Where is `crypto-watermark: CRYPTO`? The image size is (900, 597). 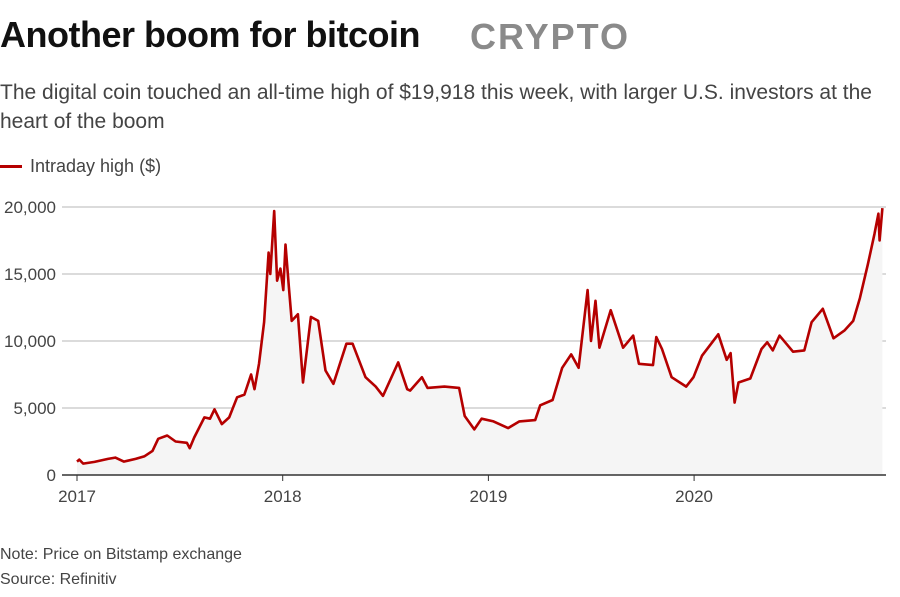
crypto-watermark: CRYPTO is located at coordinates (550, 36).